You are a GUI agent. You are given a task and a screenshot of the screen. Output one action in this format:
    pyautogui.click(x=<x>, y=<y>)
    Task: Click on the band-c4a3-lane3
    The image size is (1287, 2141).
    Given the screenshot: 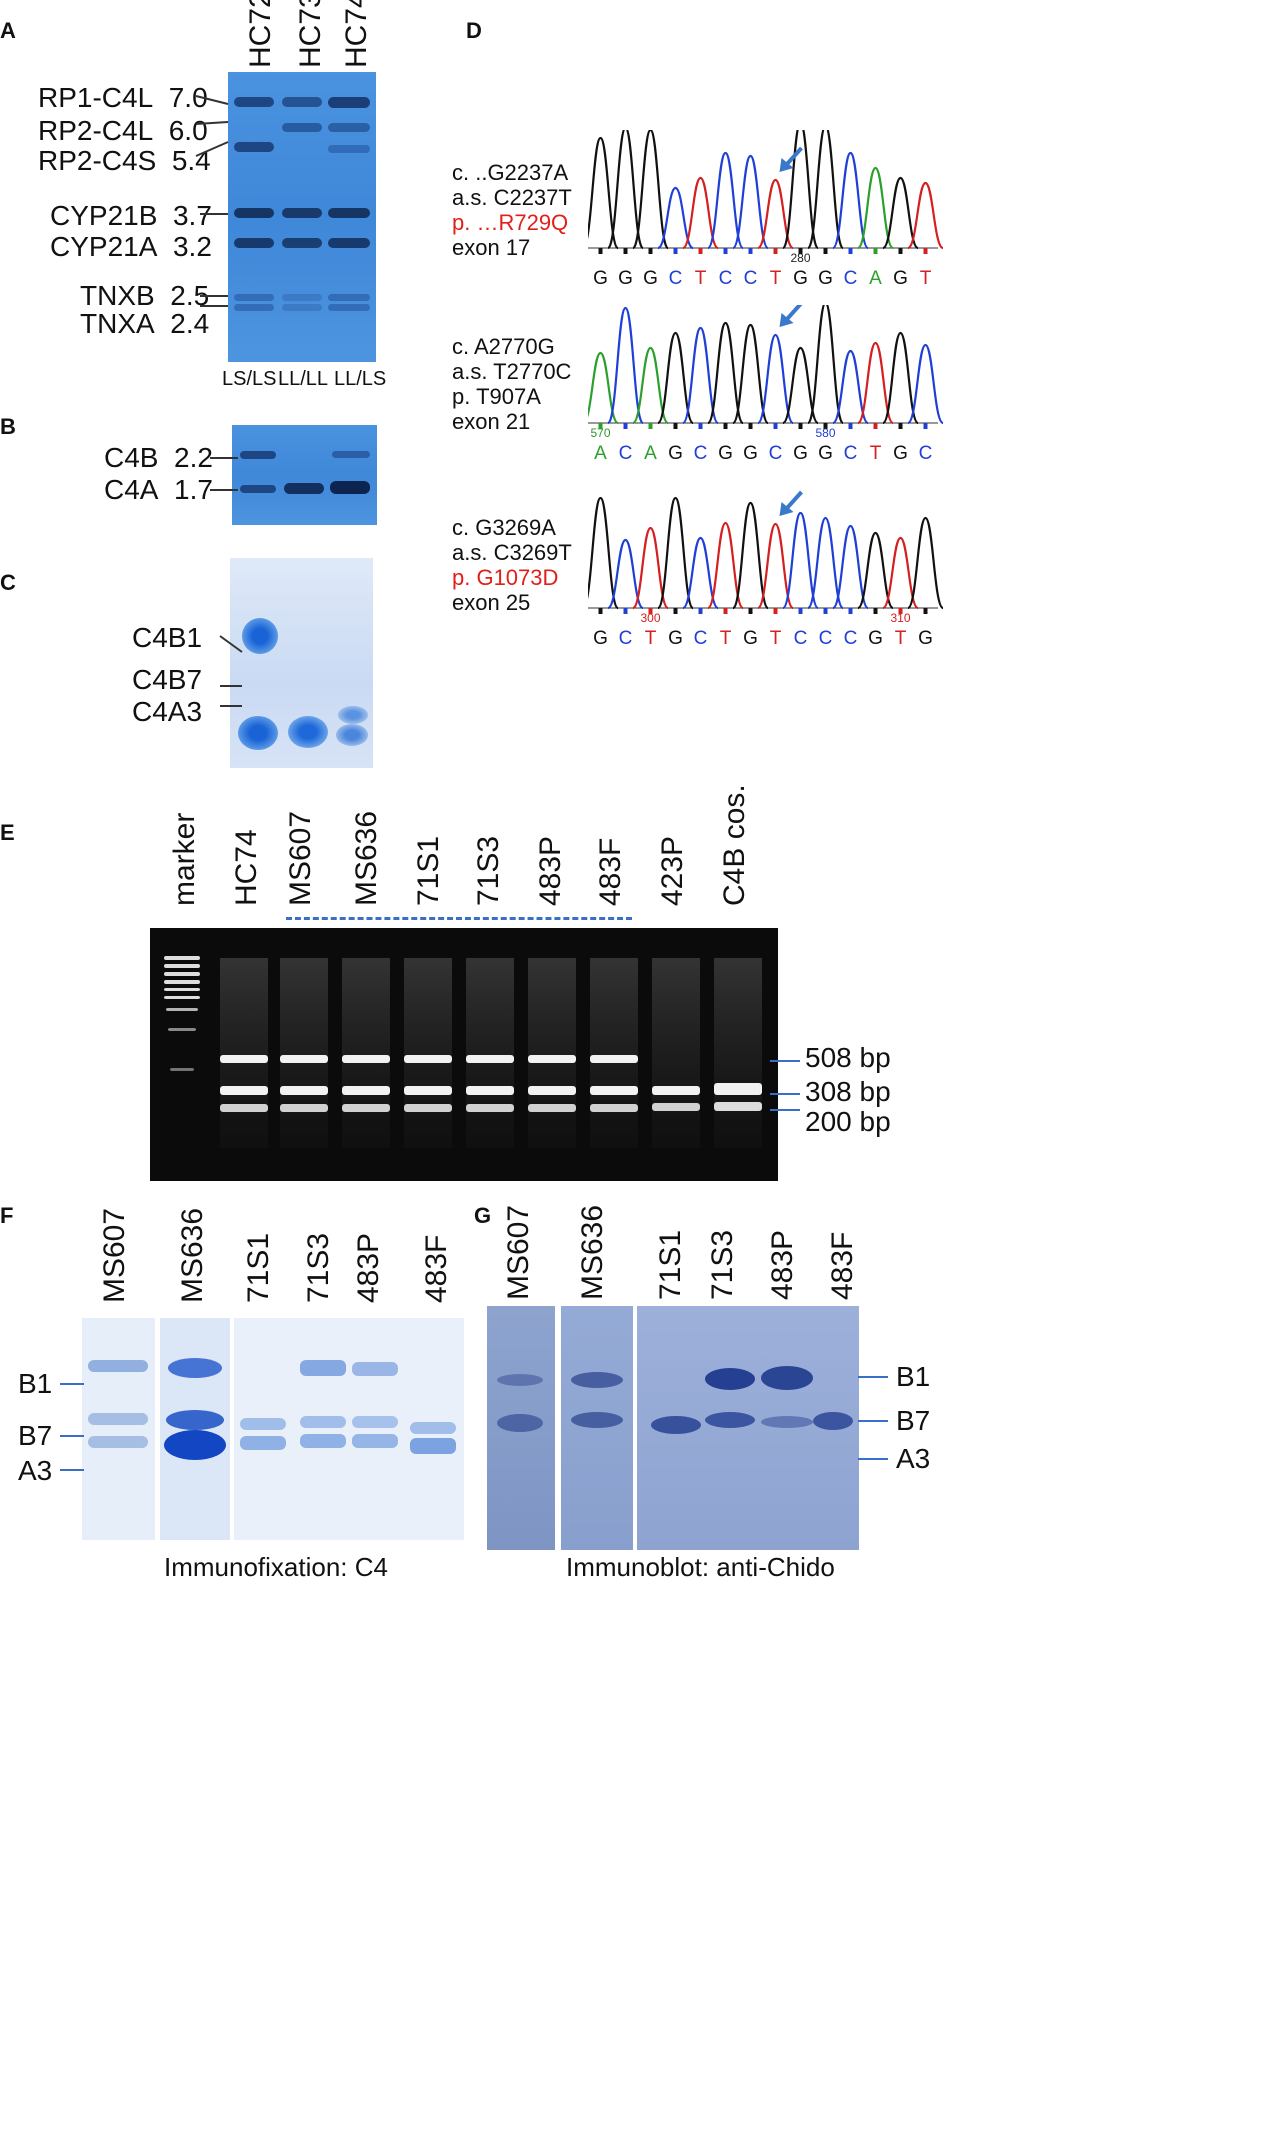 What is the action you would take?
    pyautogui.click(x=352, y=735)
    